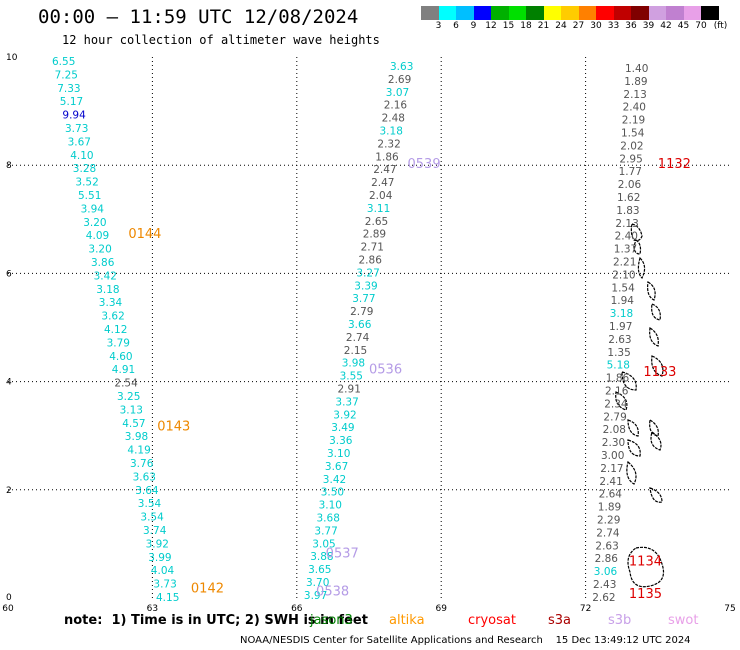  Describe the element at coordinates (79, 142) in the screenshot. I see `wave-height-label: 3.67` at that location.